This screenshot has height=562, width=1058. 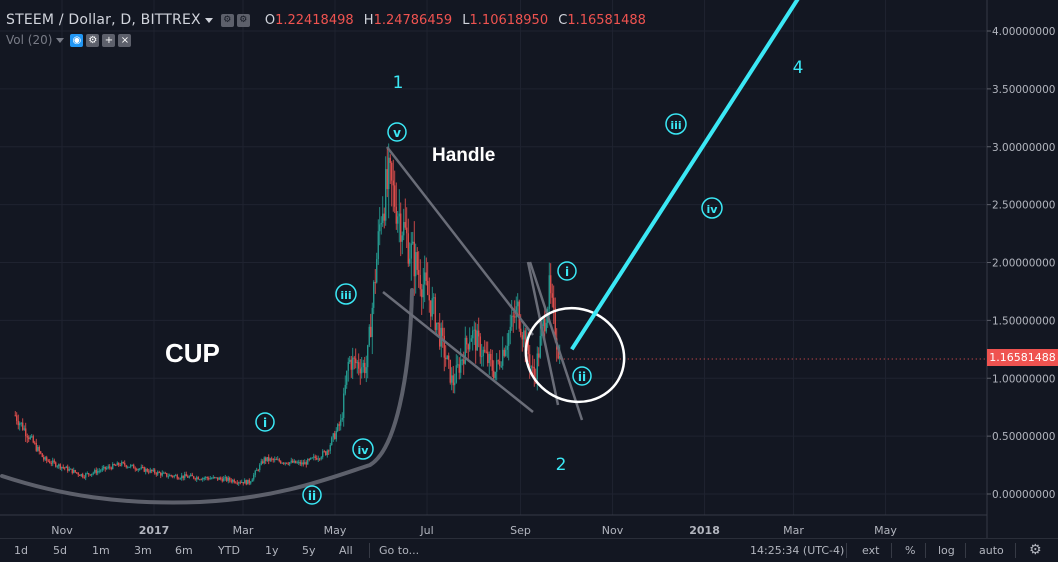 What do you see at coordinates (797, 550) in the screenshot?
I see `clock: 14:25:34 (UTC-4)` at bounding box center [797, 550].